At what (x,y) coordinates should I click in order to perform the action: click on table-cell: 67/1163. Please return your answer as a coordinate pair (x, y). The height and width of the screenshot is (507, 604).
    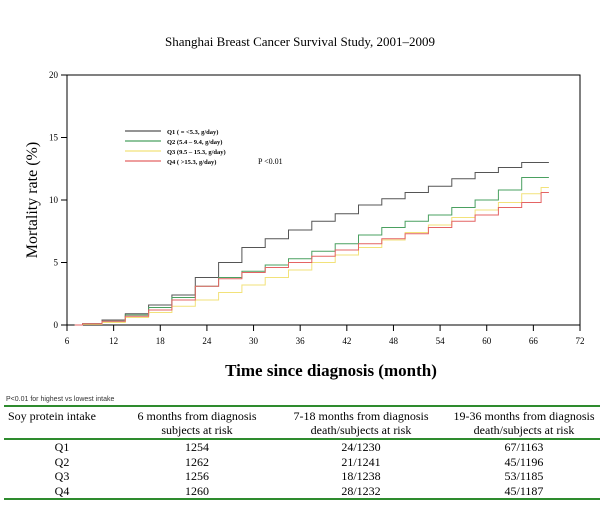
    Looking at the image, I should click on (524, 447).